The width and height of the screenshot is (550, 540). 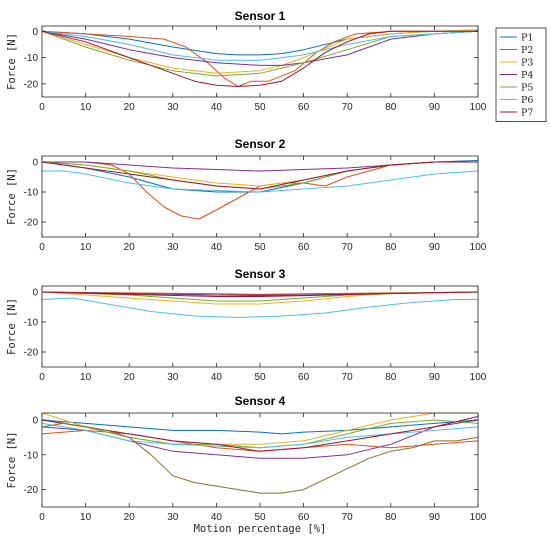 What do you see at coordinates (527, 75) in the screenshot?
I see `legend-label-p4: P4` at bounding box center [527, 75].